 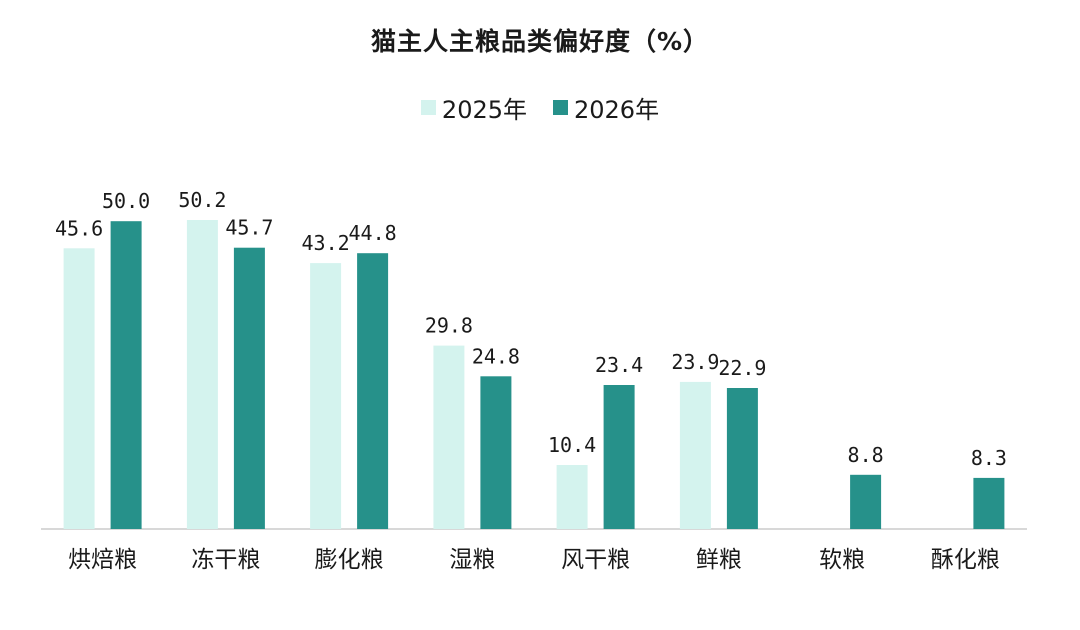 I want to click on data-label-2026-5: 22.9, so click(x=742, y=368).